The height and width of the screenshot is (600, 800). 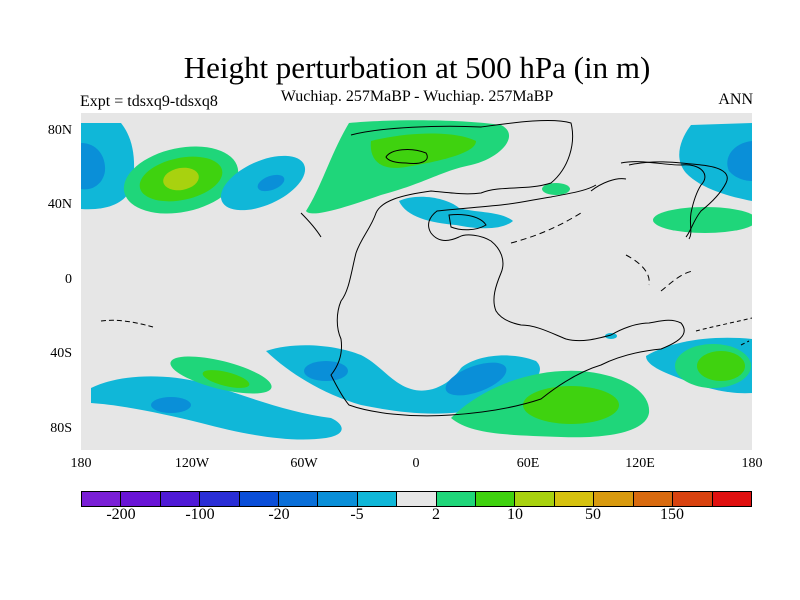 I want to click on island-cimmeria, so click(x=393, y=225).